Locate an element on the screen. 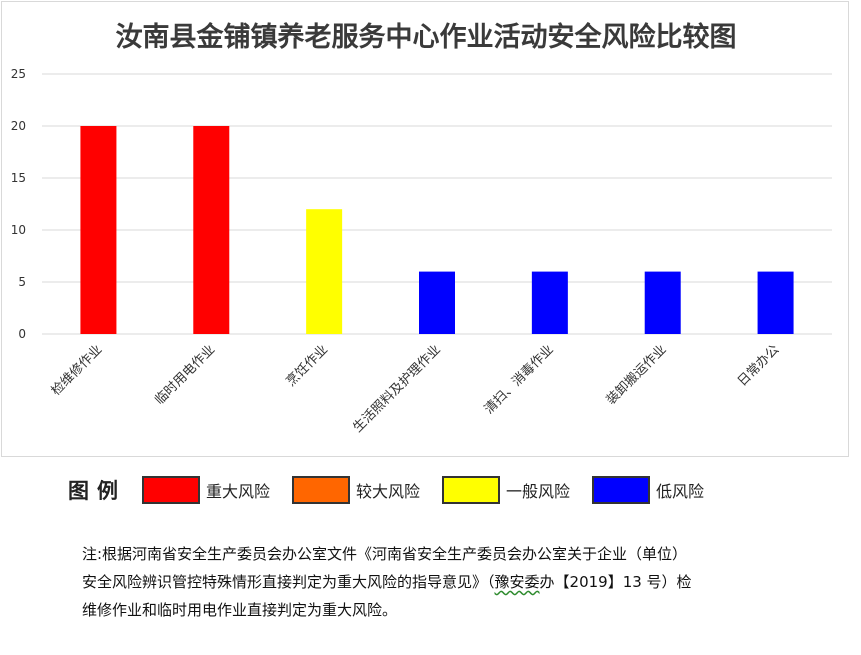 This screenshot has width=861, height=655. y-tick-label: 0 is located at coordinates (22, 334).